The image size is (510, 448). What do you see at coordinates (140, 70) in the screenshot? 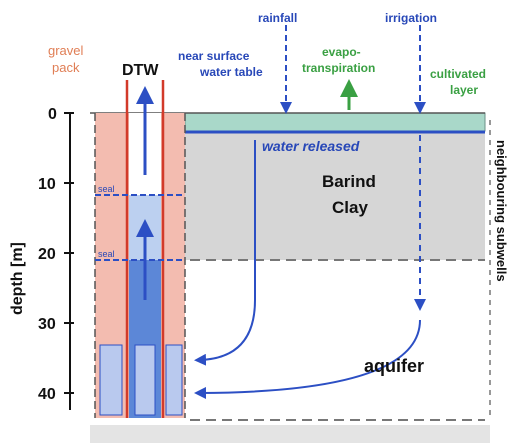
I see `dtw-label: DTW` at bounding box center [140, 70].